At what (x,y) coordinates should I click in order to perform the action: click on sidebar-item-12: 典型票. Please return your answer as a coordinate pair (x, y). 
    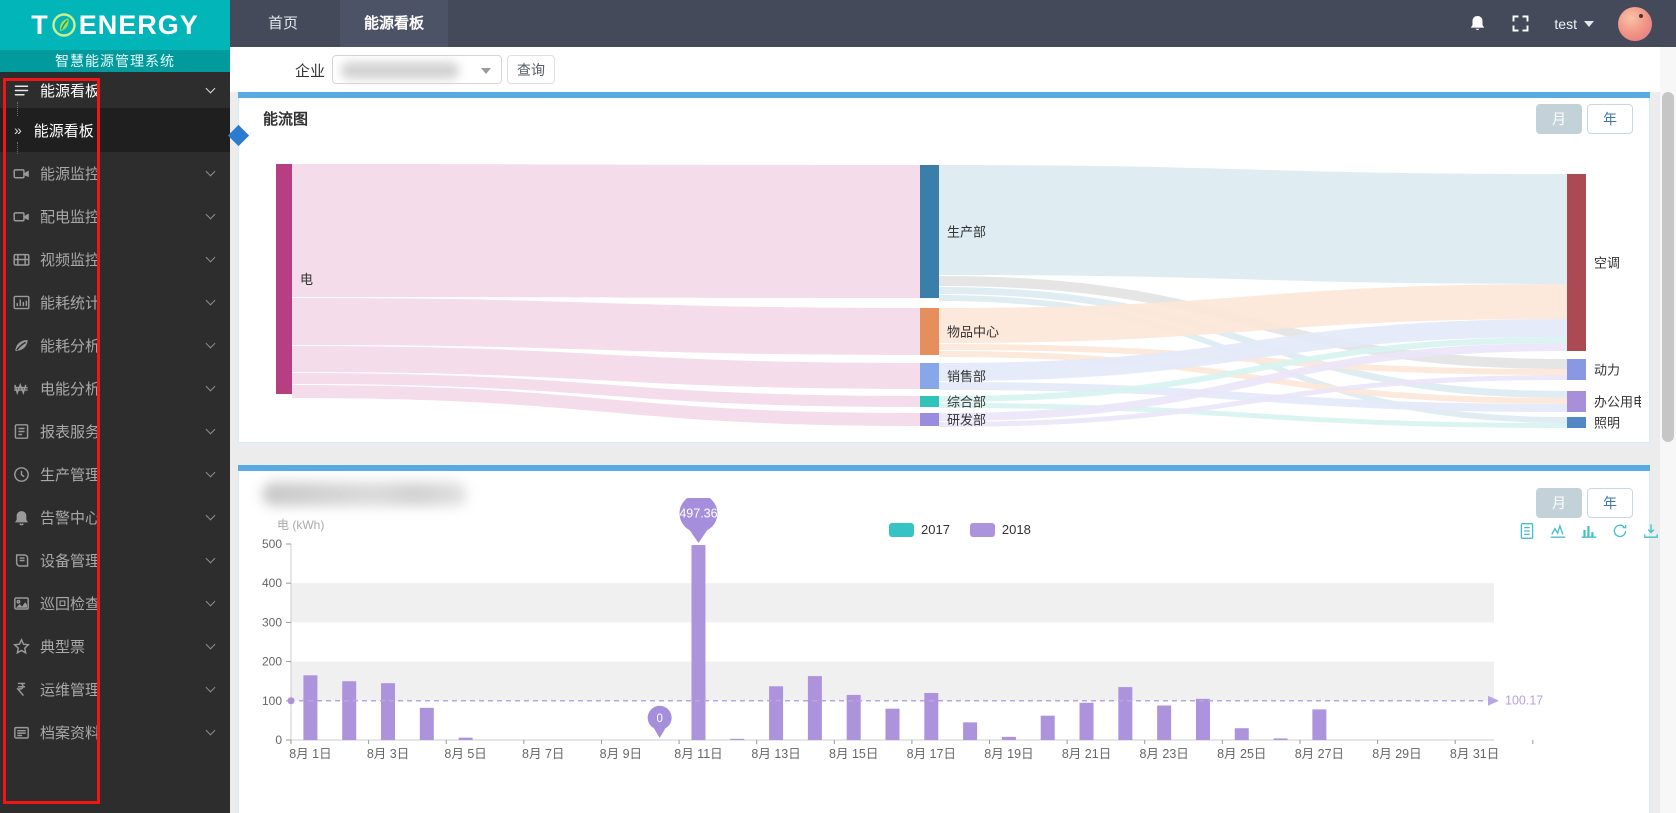
    Looking at the image, I should click on (115, 646).